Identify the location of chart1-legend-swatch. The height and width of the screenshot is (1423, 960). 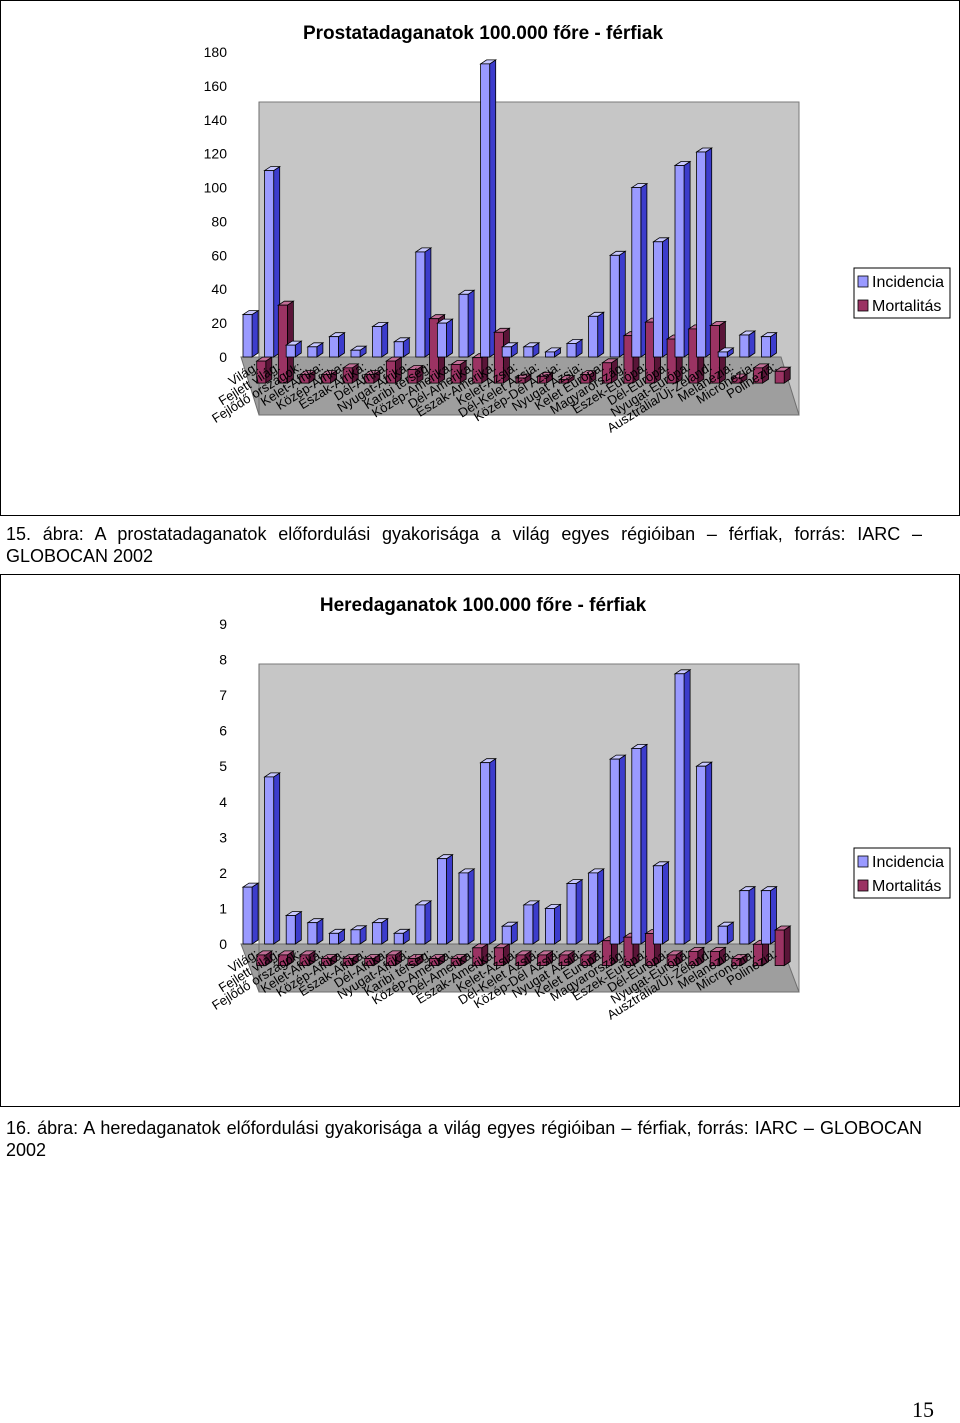
(863, 281).